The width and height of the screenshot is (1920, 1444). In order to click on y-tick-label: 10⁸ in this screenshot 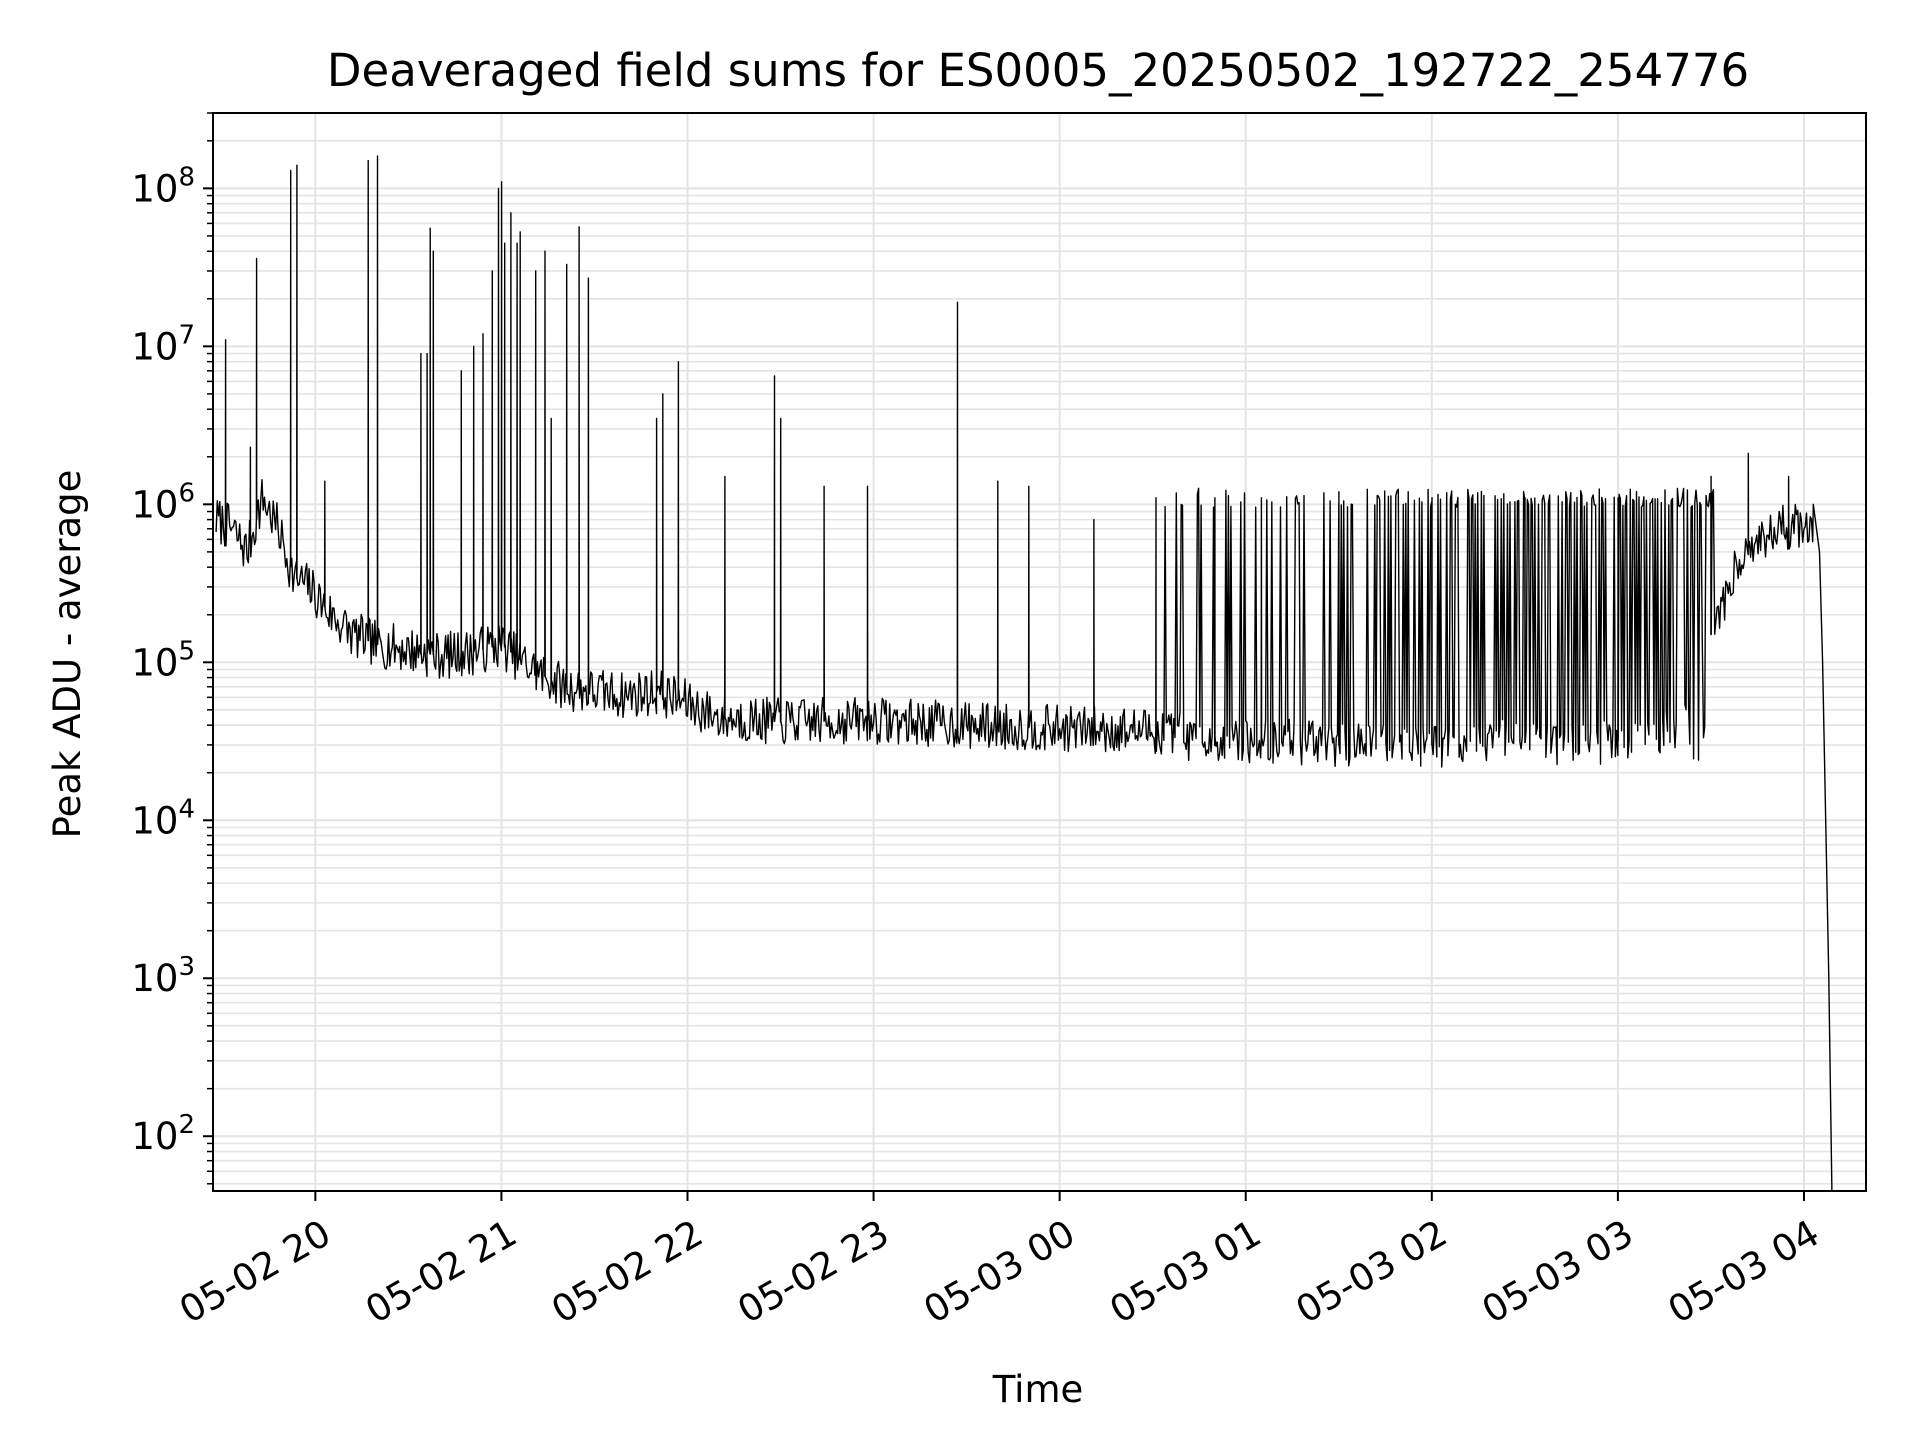, I will do `click(163, 186)`.